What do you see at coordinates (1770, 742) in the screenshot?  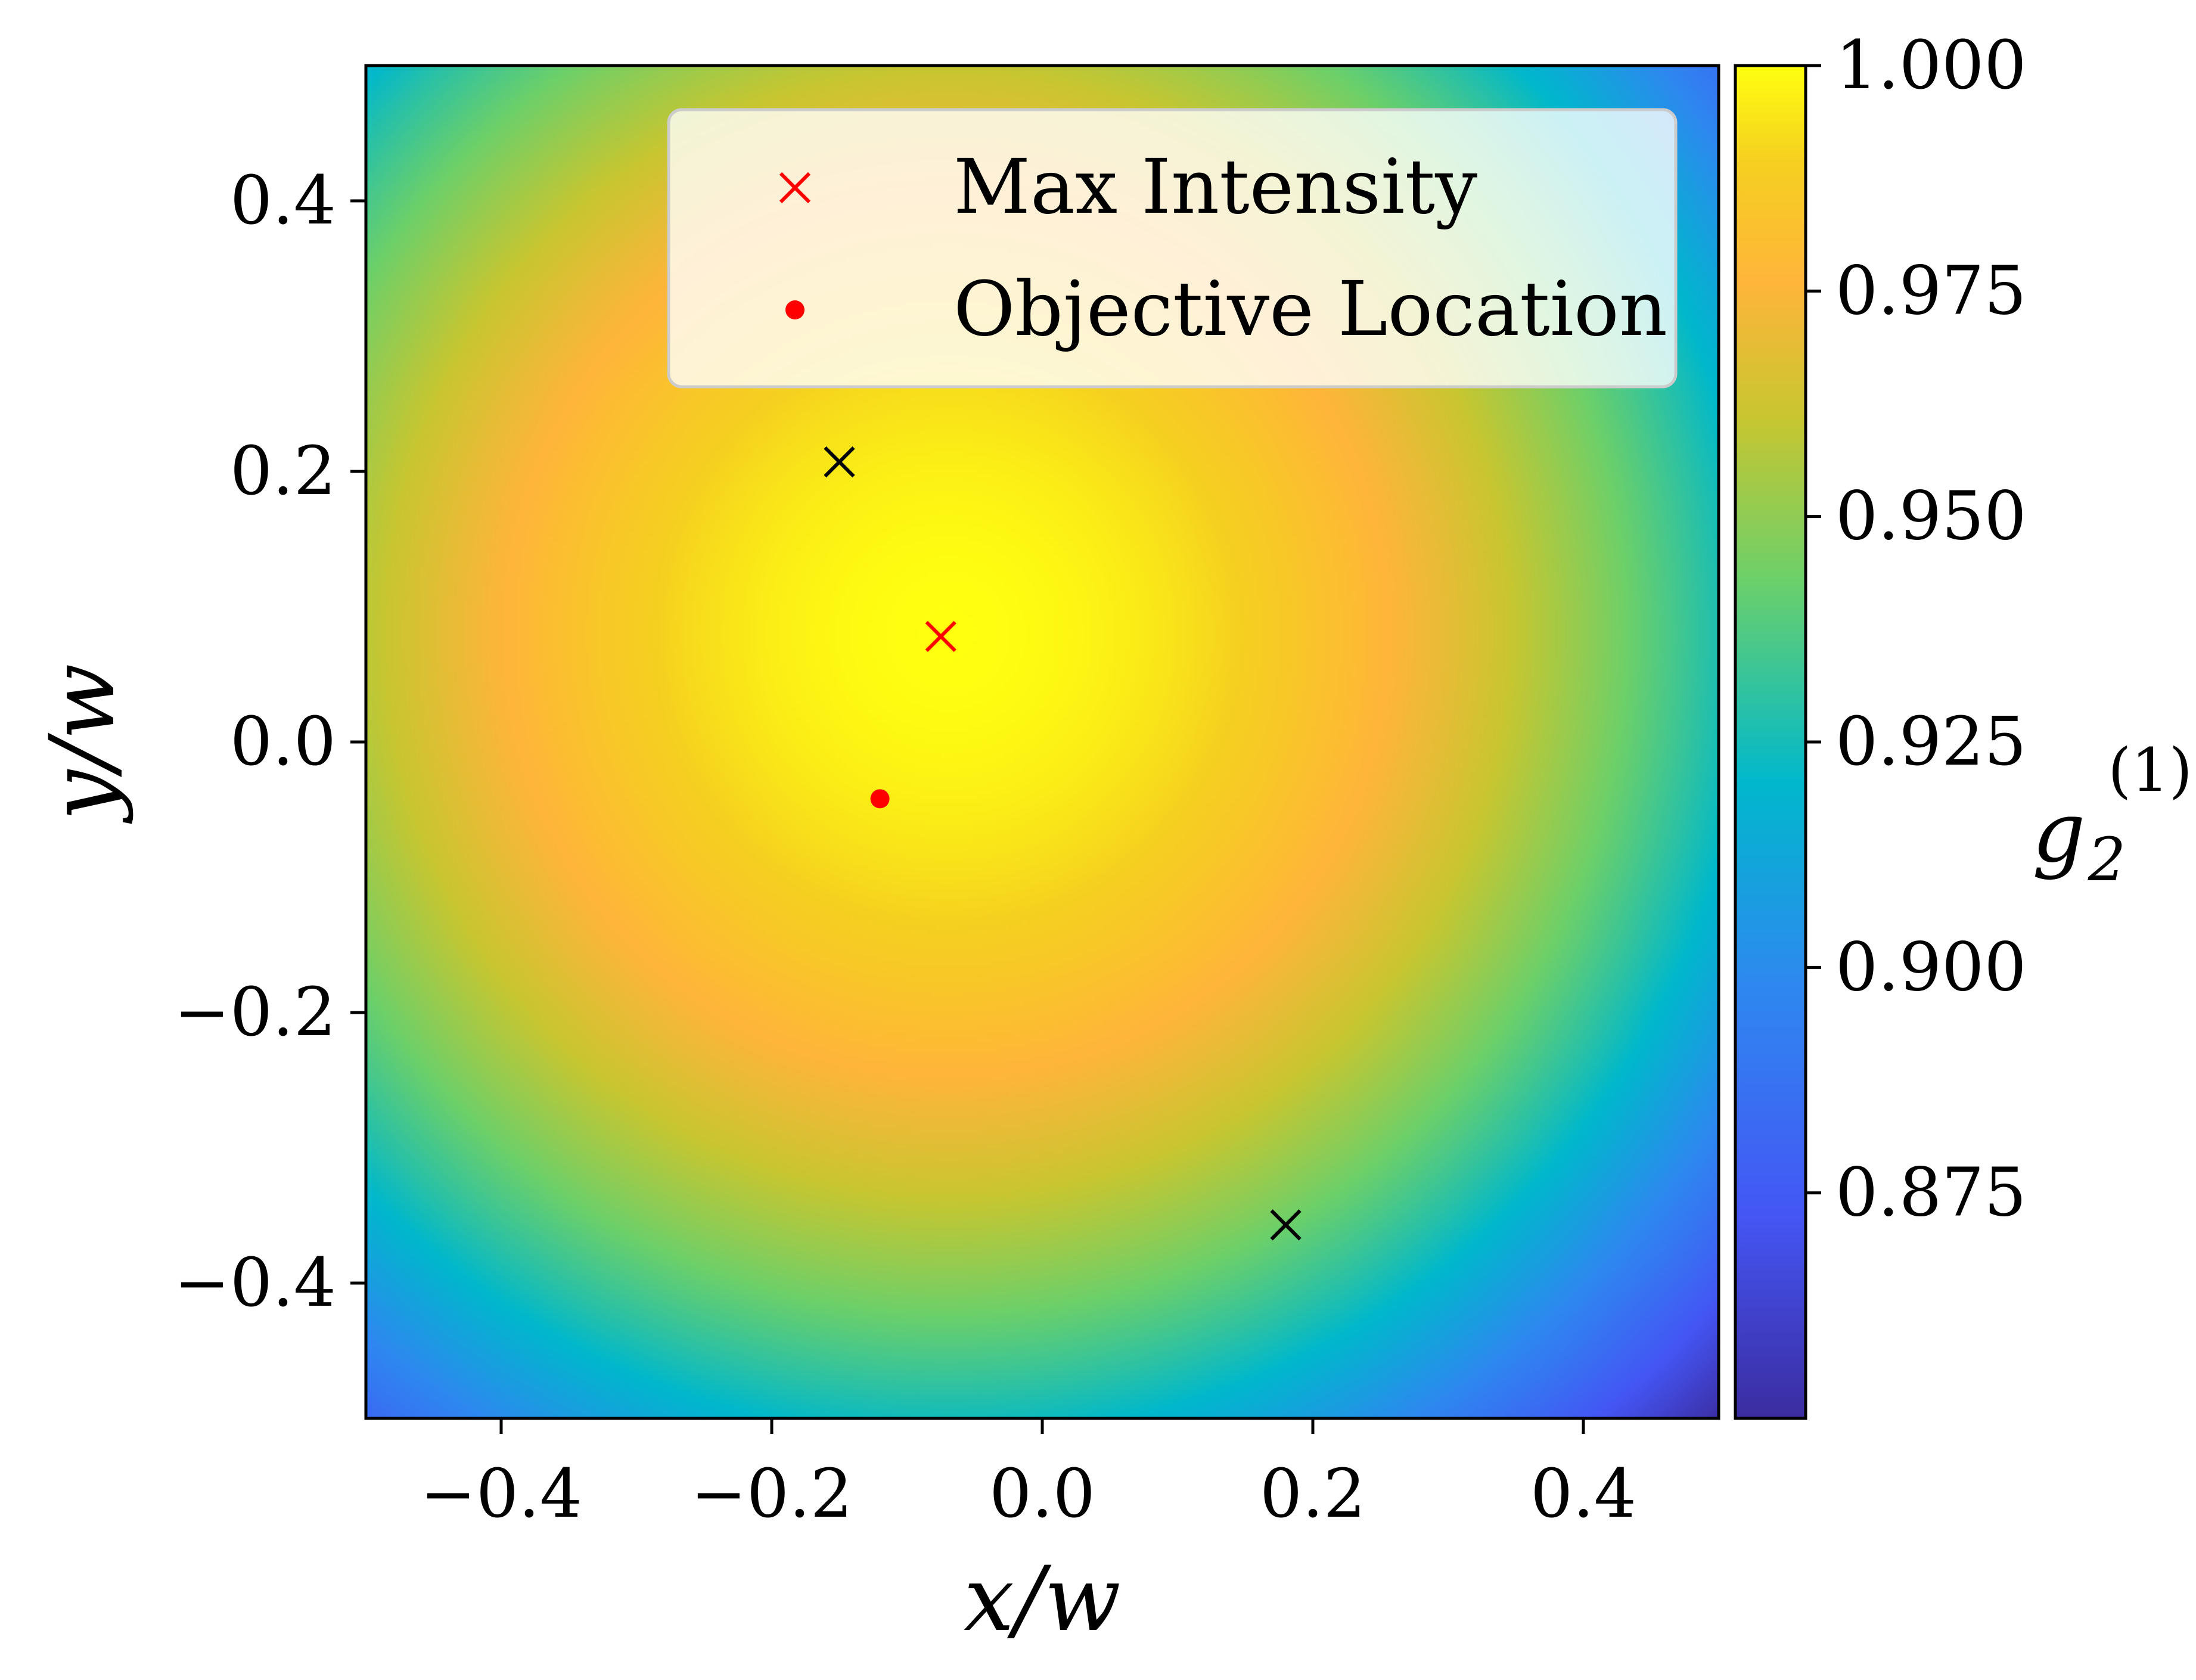 I see `colorbar-gradient` at bounding box center [1770, 742].